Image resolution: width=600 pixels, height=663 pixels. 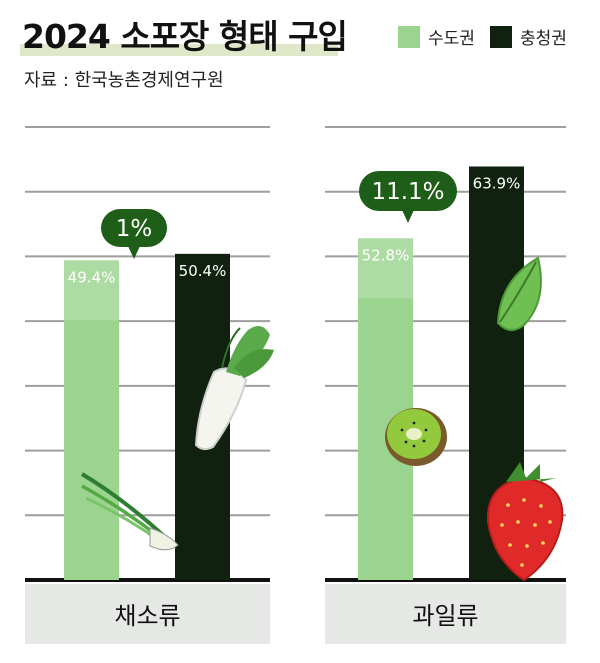 I want to click on leaf-icon, so click(x=519, y=293).